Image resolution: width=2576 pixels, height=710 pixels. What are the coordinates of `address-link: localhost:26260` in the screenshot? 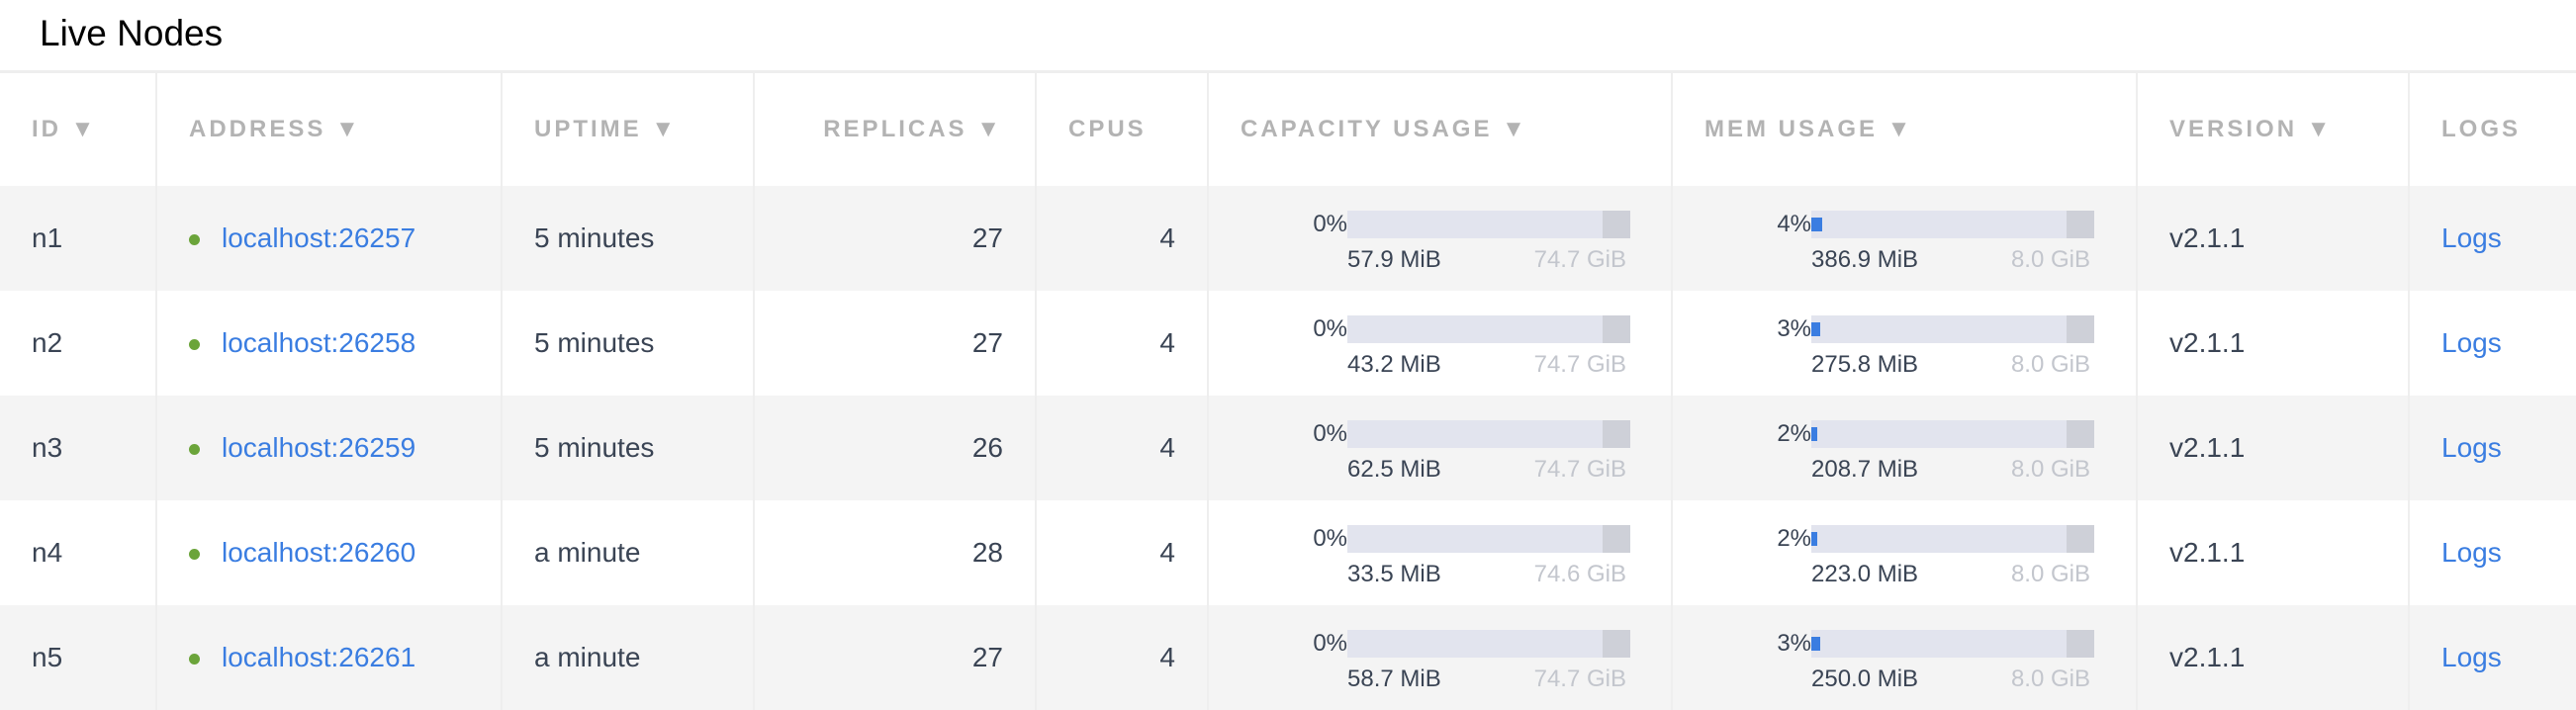 It's located at (319, 552).